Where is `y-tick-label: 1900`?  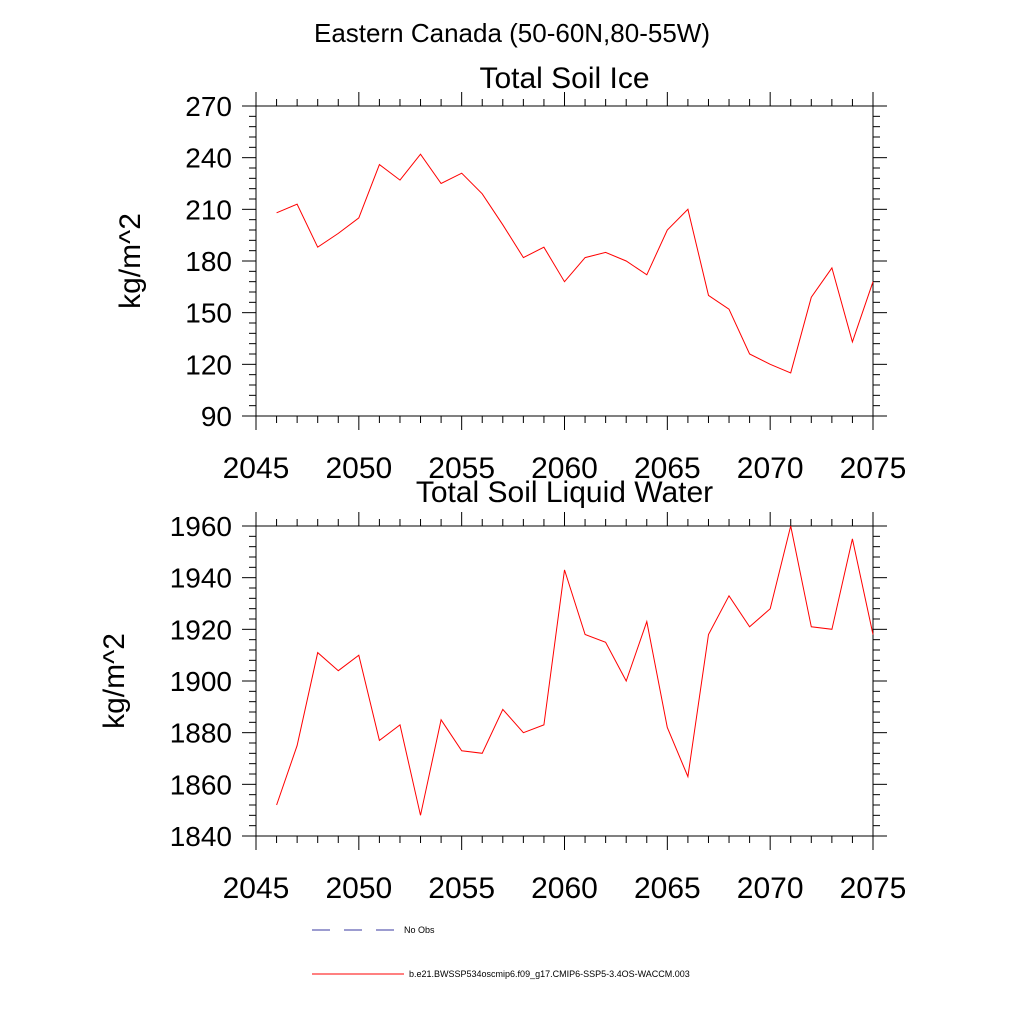 y-tick-label: 1900 is located at coordinates (201, 681).